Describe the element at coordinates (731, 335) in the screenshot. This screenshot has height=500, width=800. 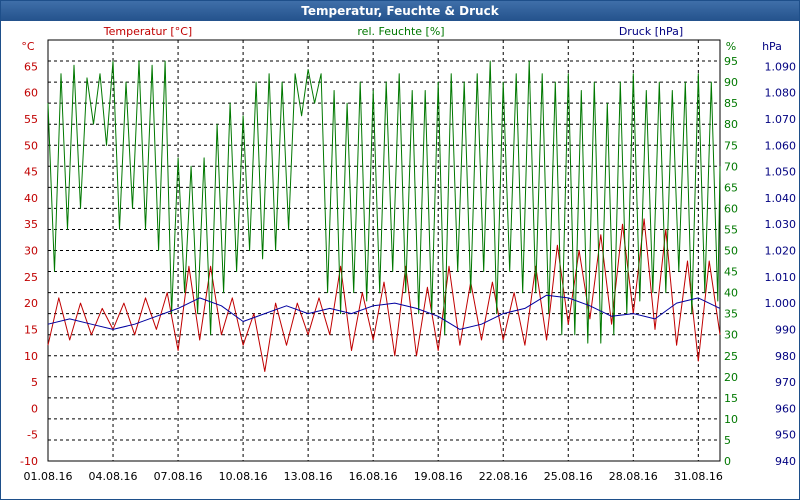
I see `humidity-tick-label: 30` at that location.